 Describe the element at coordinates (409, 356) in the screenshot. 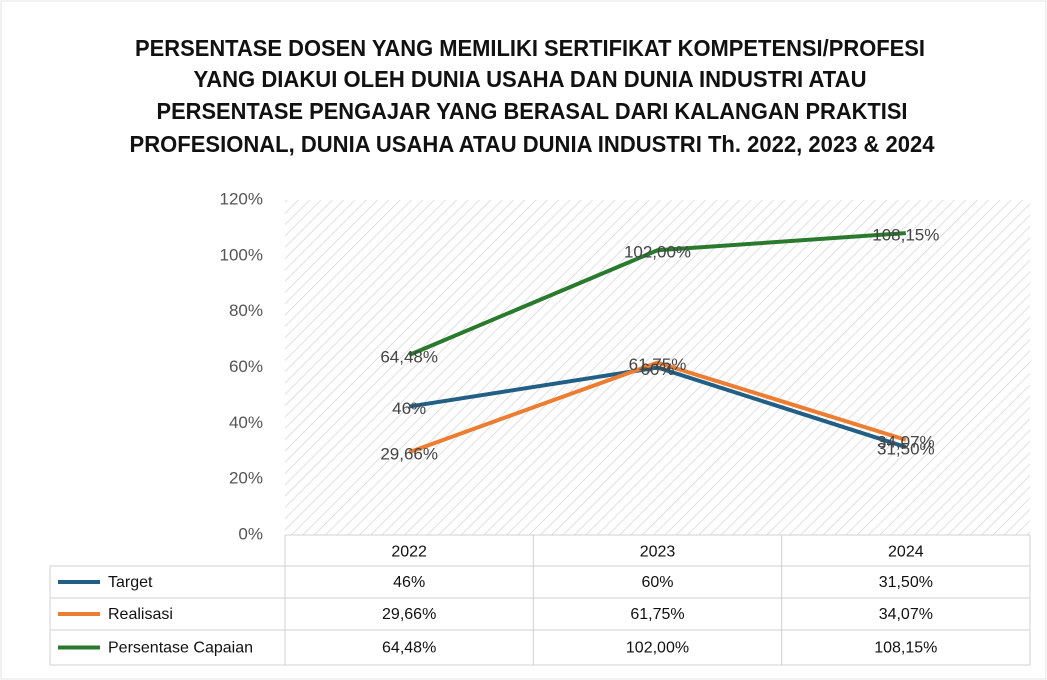

I see `data-label: 64,48%` at that location.